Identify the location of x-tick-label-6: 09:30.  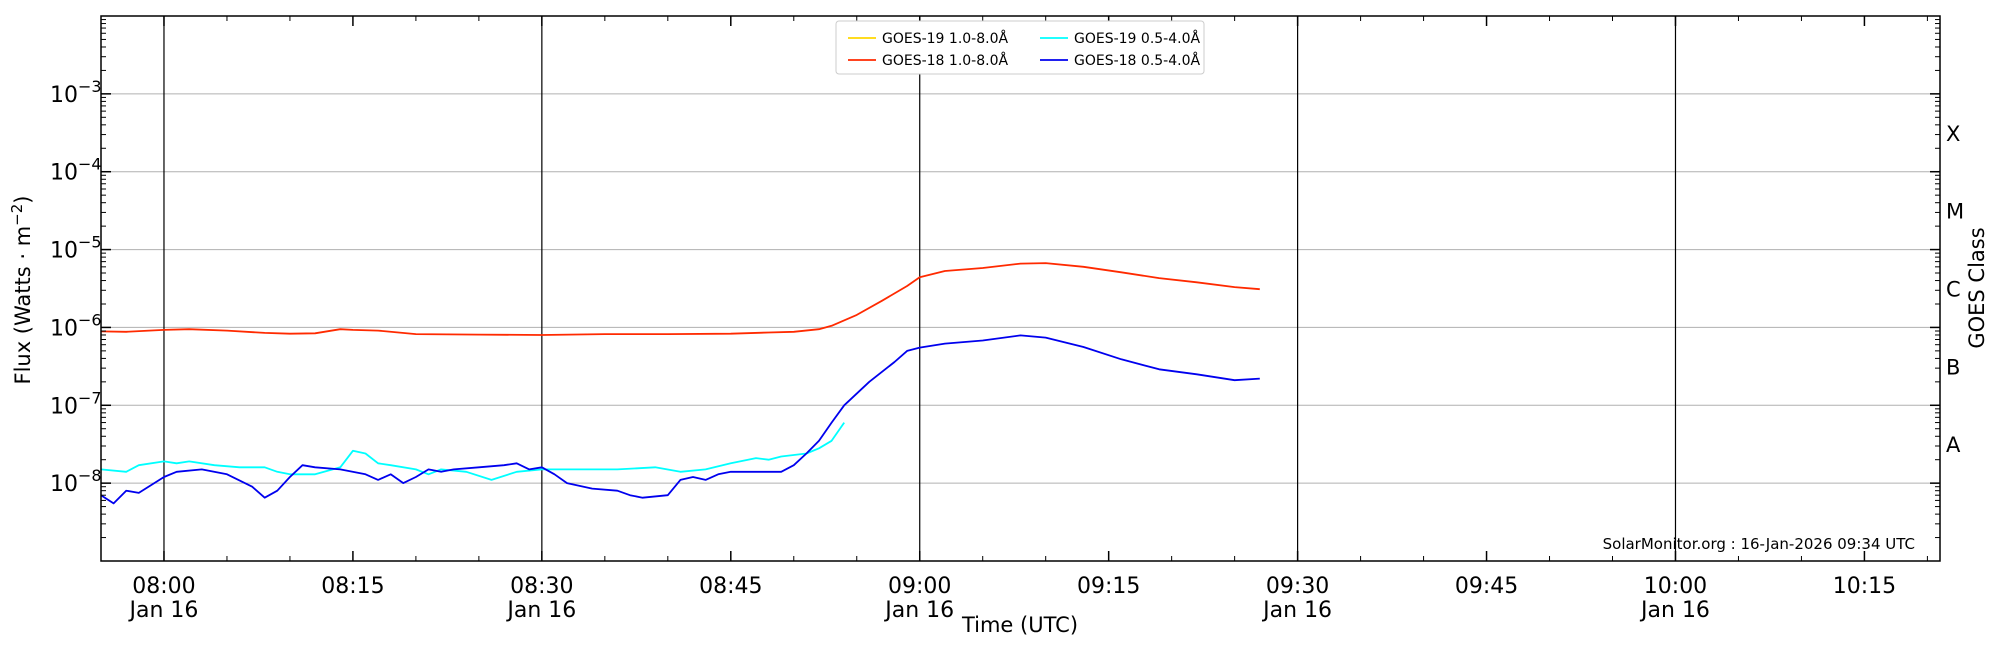
(1297, 586).